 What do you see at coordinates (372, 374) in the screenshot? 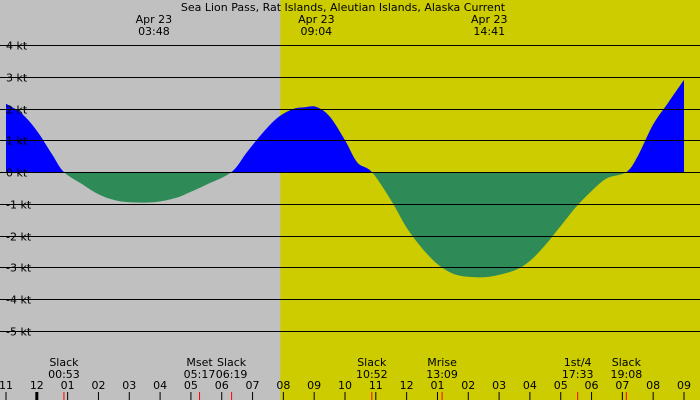
I see `event-time-label: 10:52` at bounding box center [372, 374].